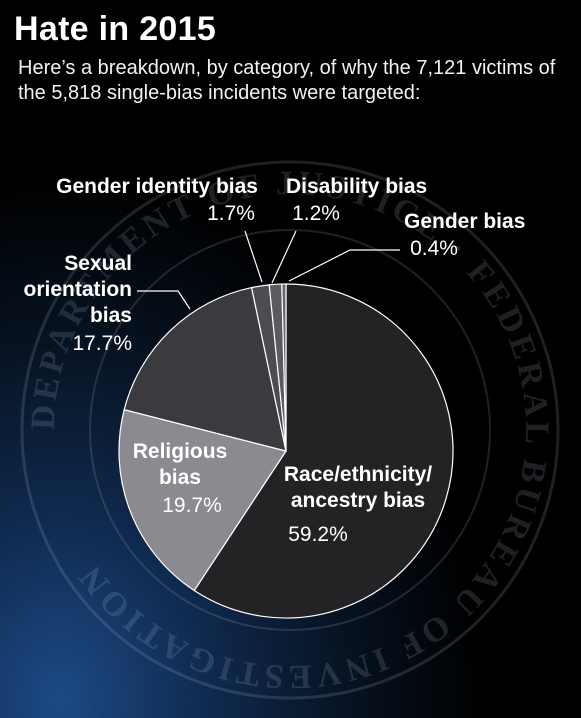 Image resolution: width=581 pixels, height=718 pixels. Describe the element at coordinates (358, 474) in the screenshot. I see `slice-label-race: Race/ethnicity/` at that location.